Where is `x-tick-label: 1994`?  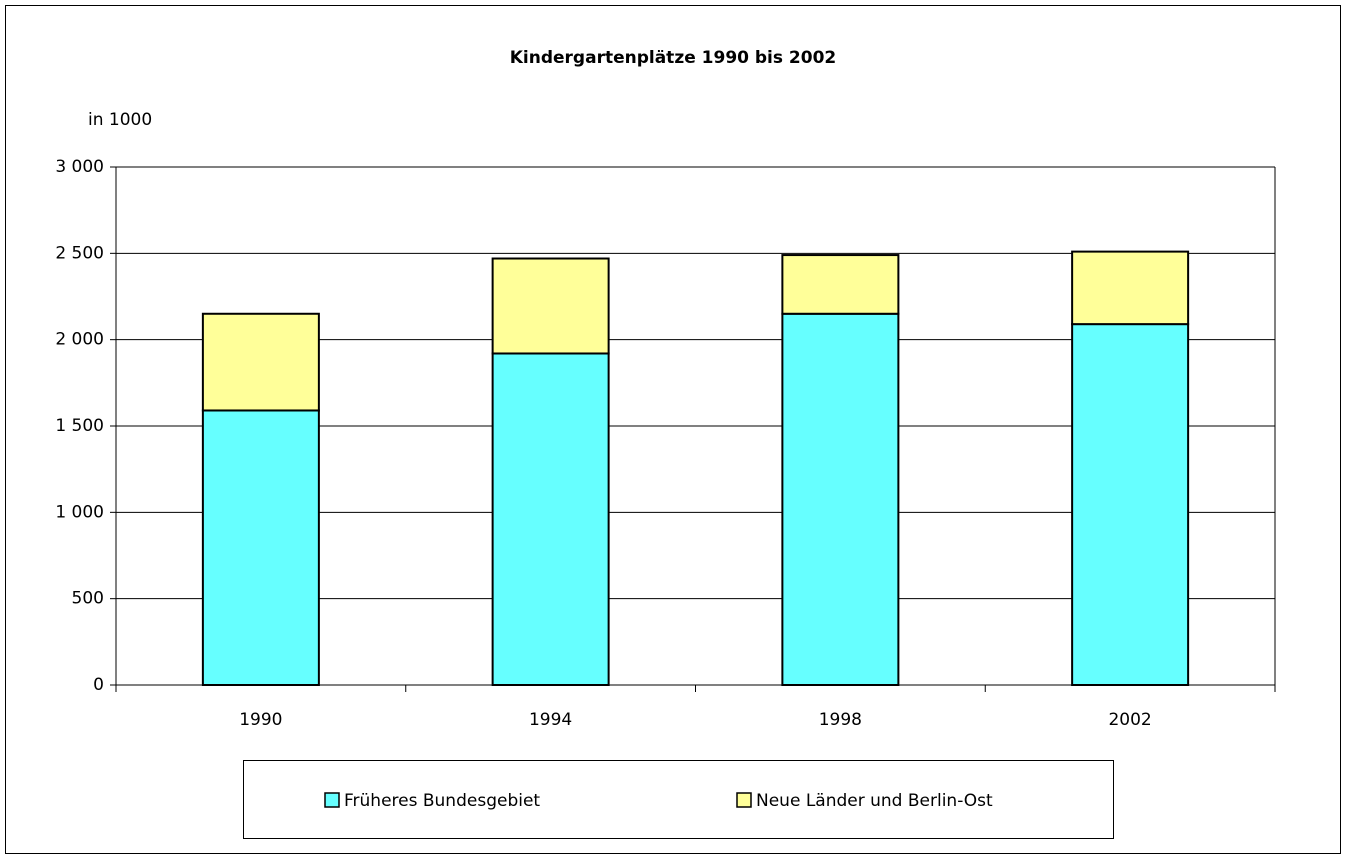
x-tick-label: 1994 is located at coordinates (550, 720).